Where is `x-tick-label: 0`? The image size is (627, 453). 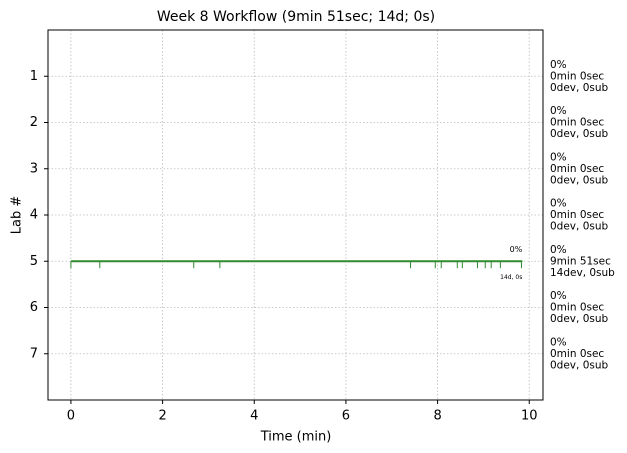 x-tick-label: 0 is located at coordinates (71, 416).